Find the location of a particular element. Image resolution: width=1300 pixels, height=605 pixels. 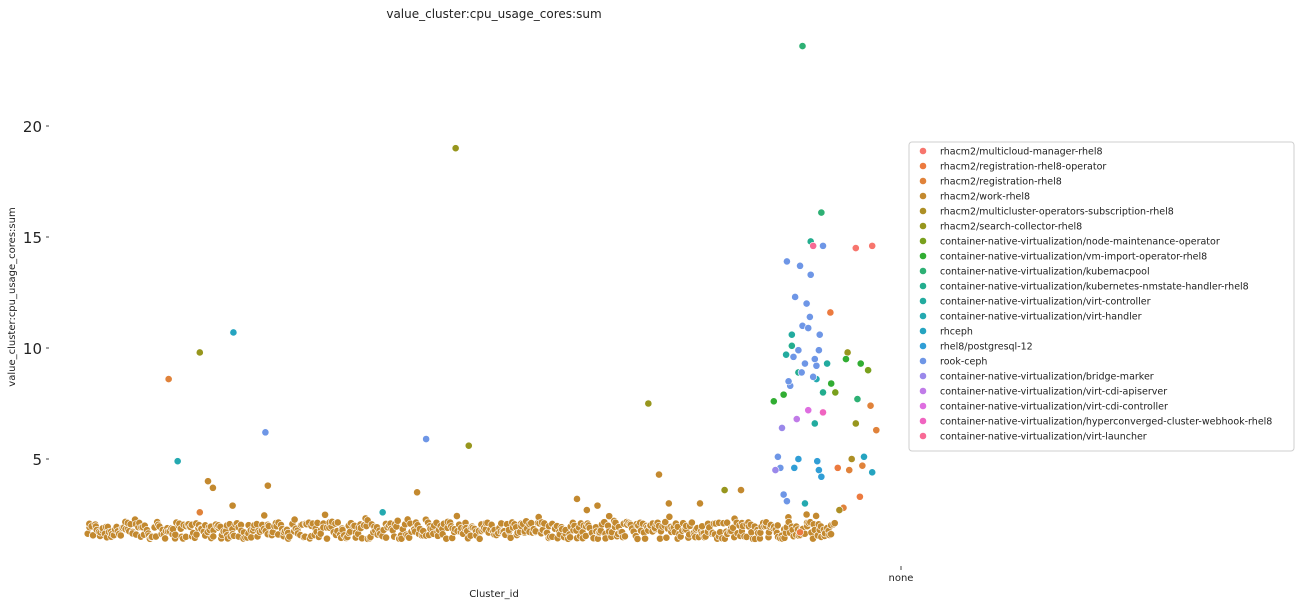

legend-label-5: rhacm2/search-collector-rhel8 is located at coordinates (1011, 227).